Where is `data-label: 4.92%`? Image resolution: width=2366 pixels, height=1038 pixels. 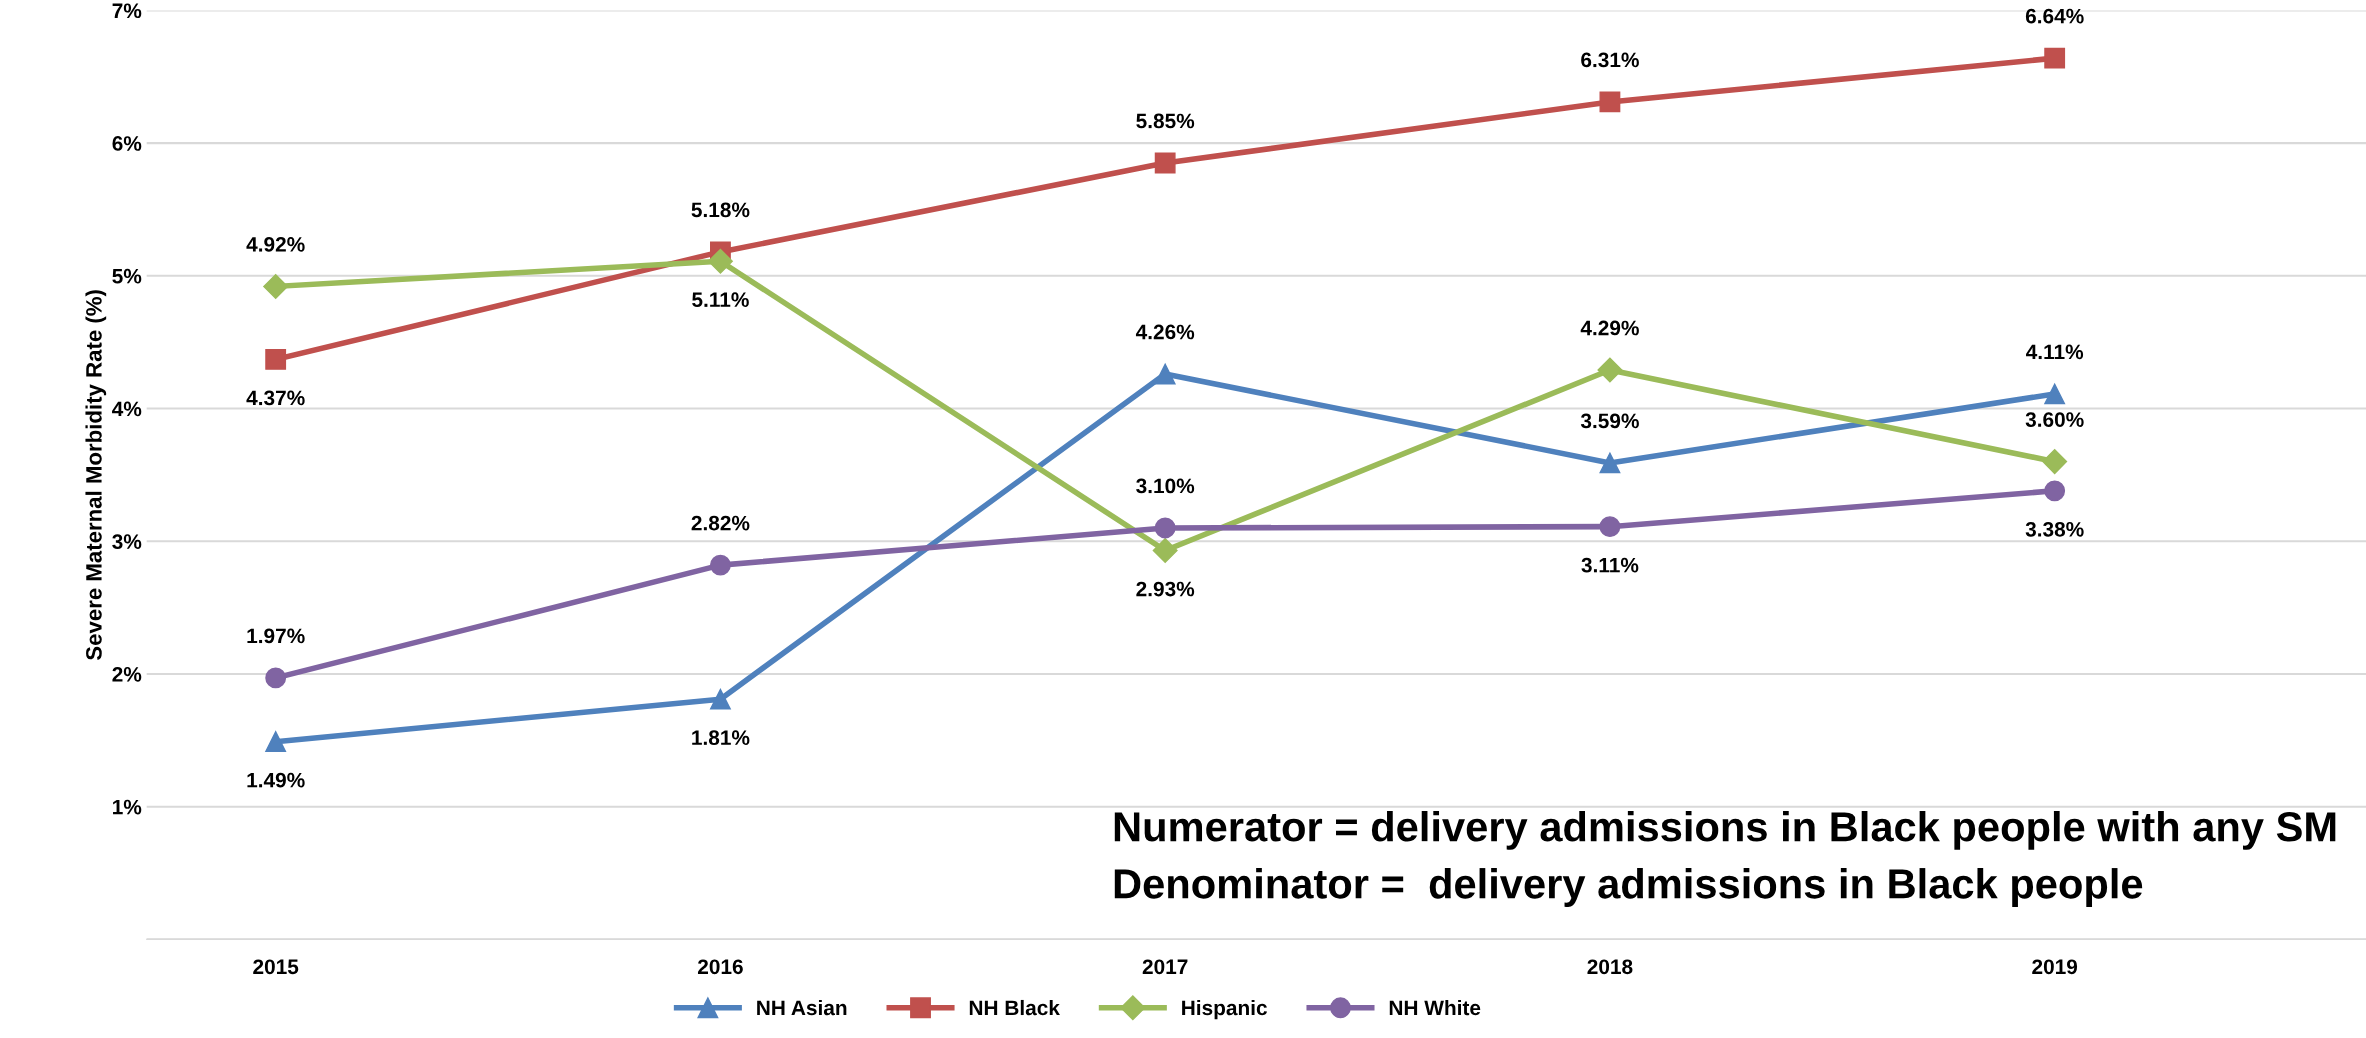 data-label: 4.92% is located at coordinates (275, 244).